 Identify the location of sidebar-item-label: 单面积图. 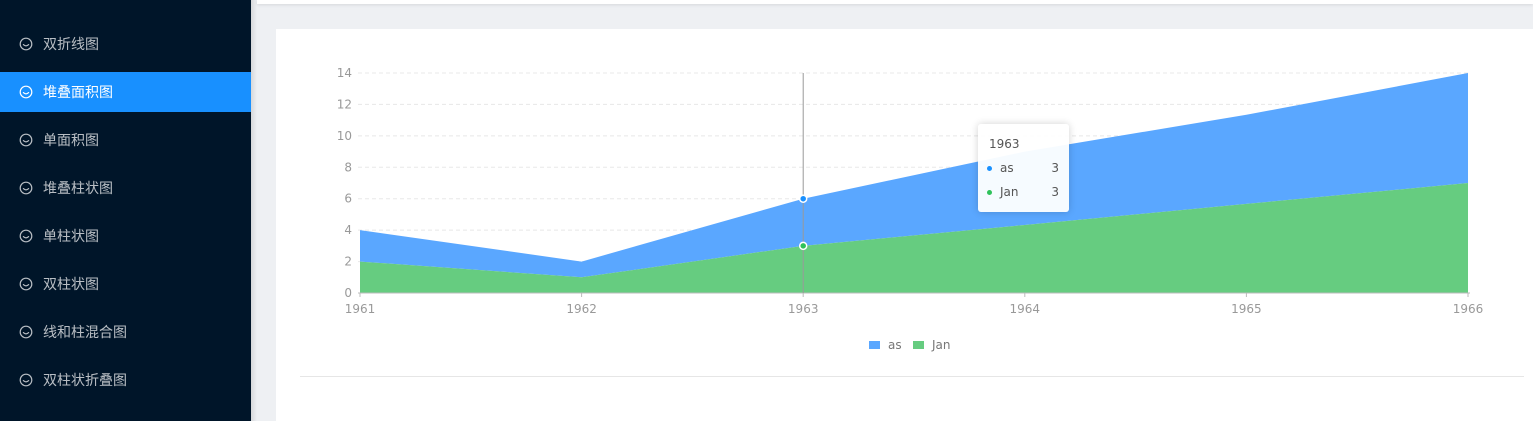
(71, 141).